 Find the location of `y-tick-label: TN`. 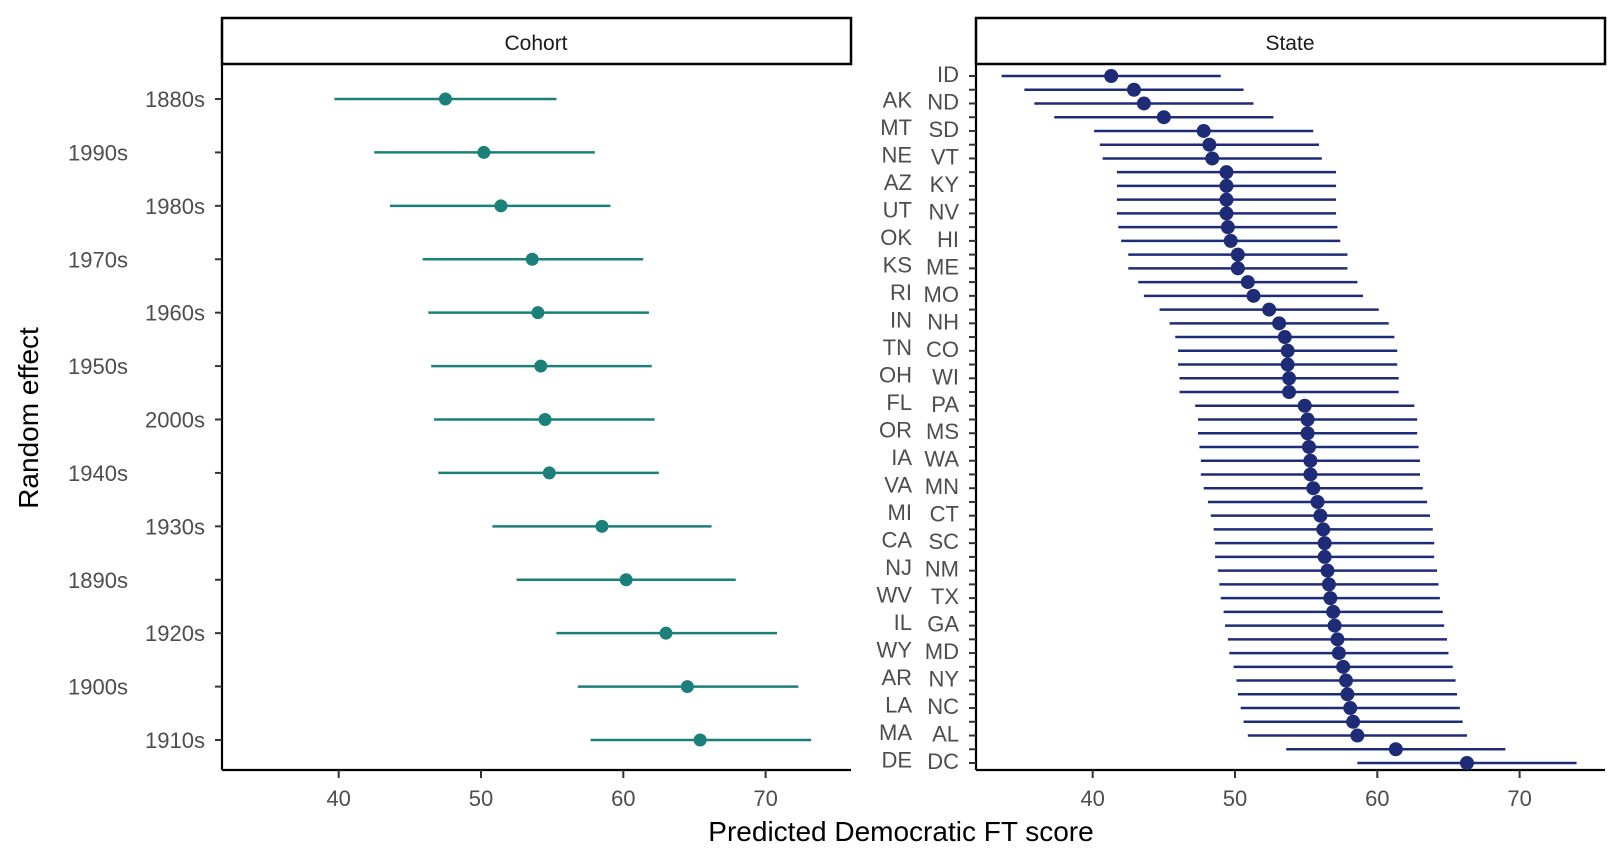

y-tick-label: TN is located at coordinates (897, 347).